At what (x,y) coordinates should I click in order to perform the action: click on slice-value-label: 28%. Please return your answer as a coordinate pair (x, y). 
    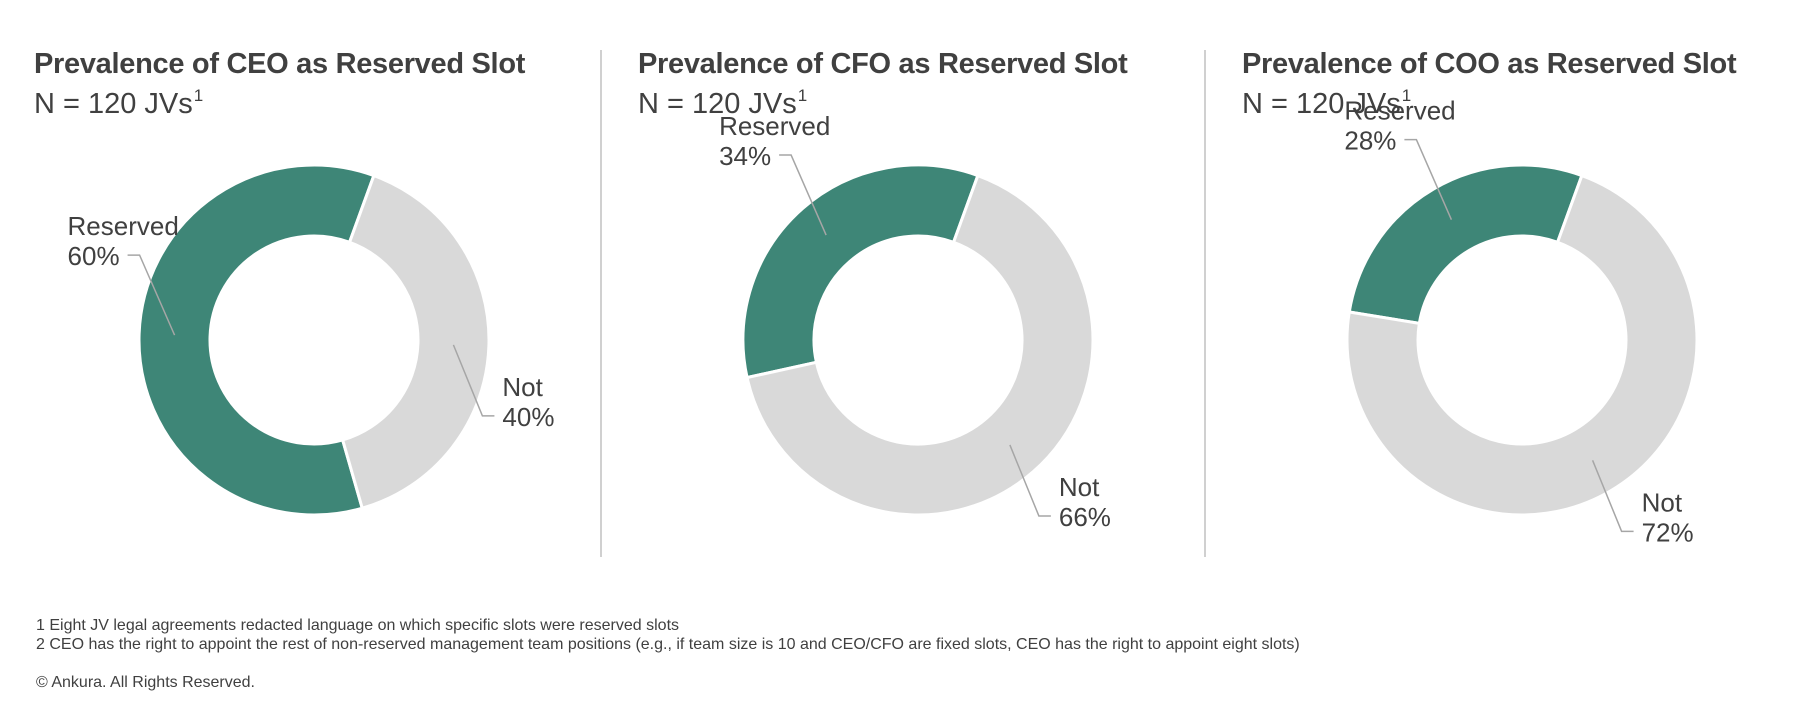
    Looking at the image, I should click on (1370, 141).